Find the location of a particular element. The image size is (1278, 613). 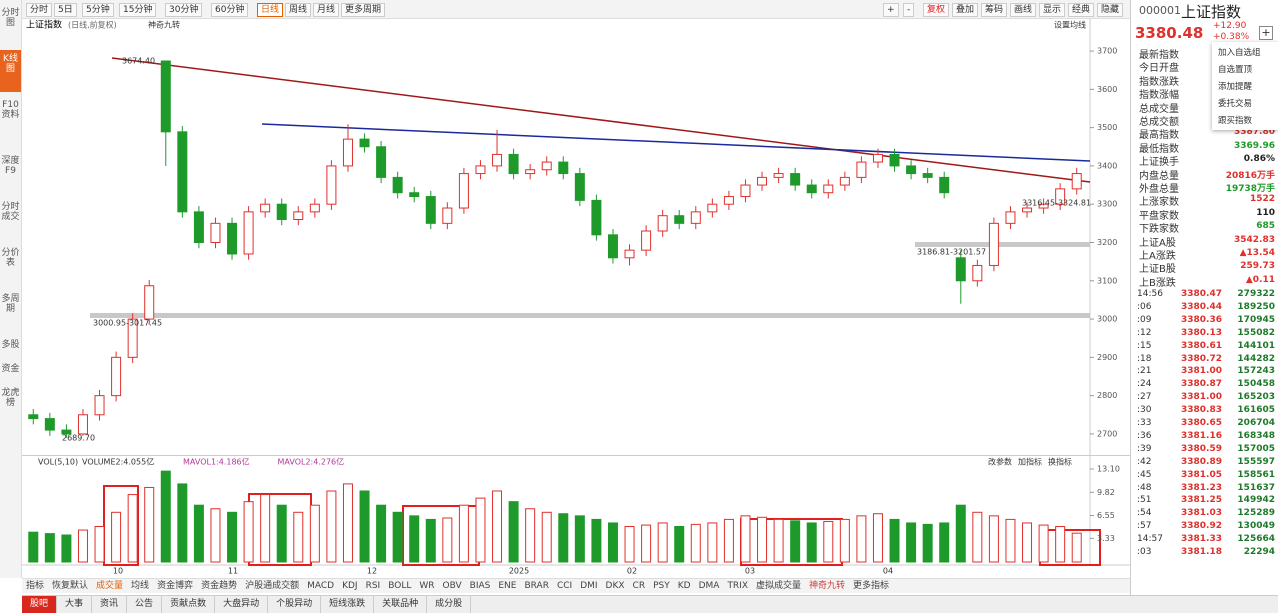

menu-item: 加入自选组 is located at coordinates (1239, 53).